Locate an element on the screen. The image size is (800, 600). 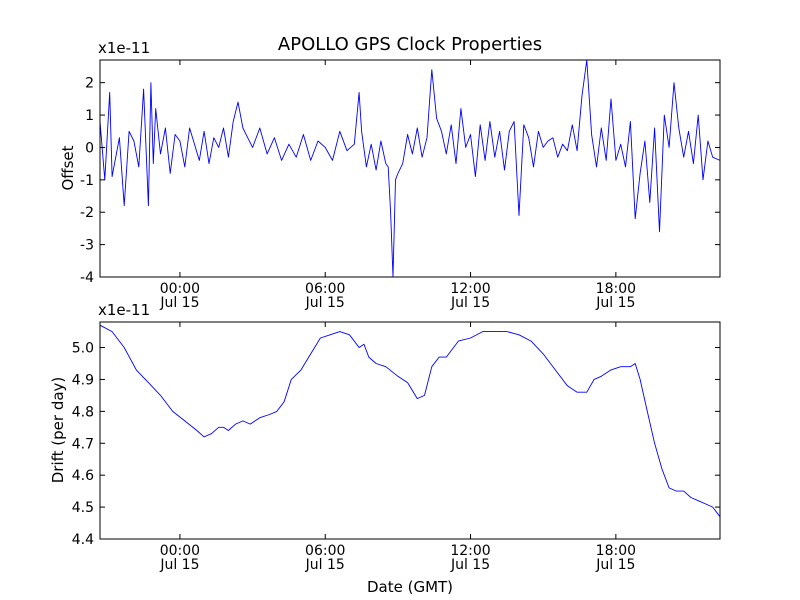
offset-y-tick-label: 2 is located at coordinates (89, 84).